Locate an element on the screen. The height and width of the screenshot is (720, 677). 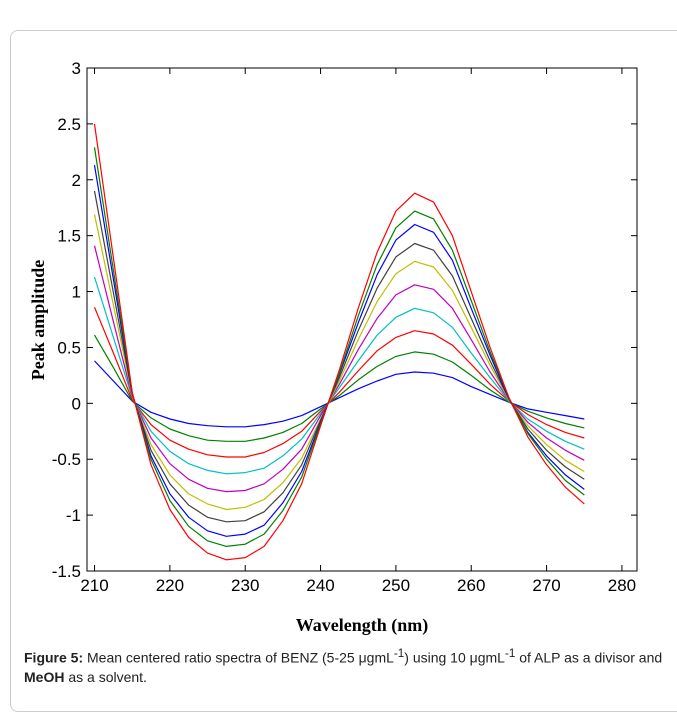
x-tick-label: 230 is located at coordinates (245, 585).